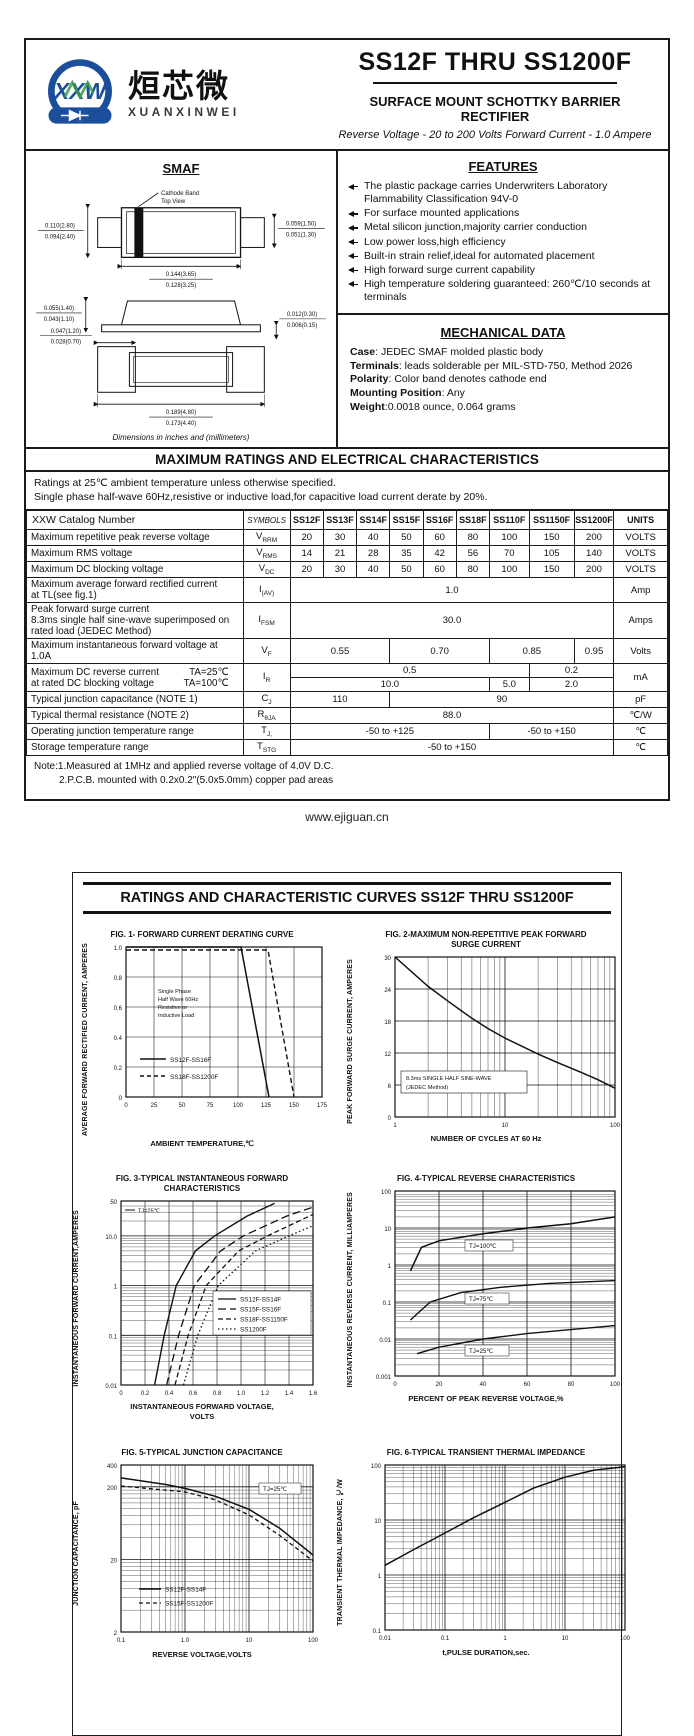 The height and width of the screenshot is (1736, 694). I want to click on fig5-legend-2: SS15F-SS1200F, so click(189, 1603).